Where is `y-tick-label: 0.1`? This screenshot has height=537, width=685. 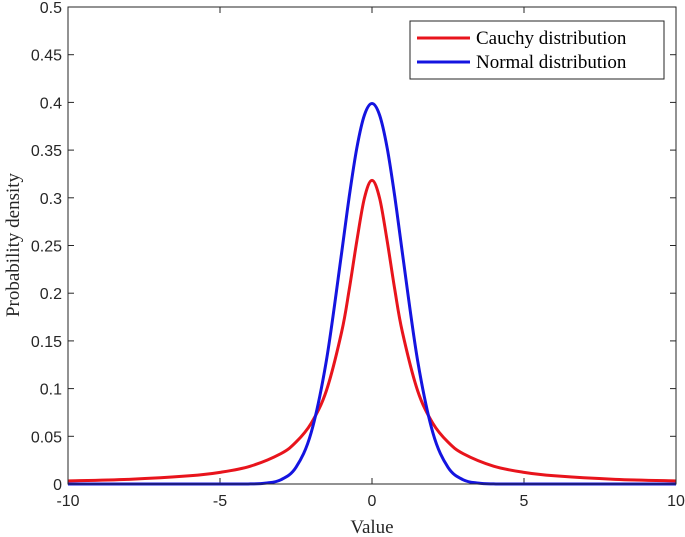 y-tick-label: 0.1 is located at coordinates (51, 390).